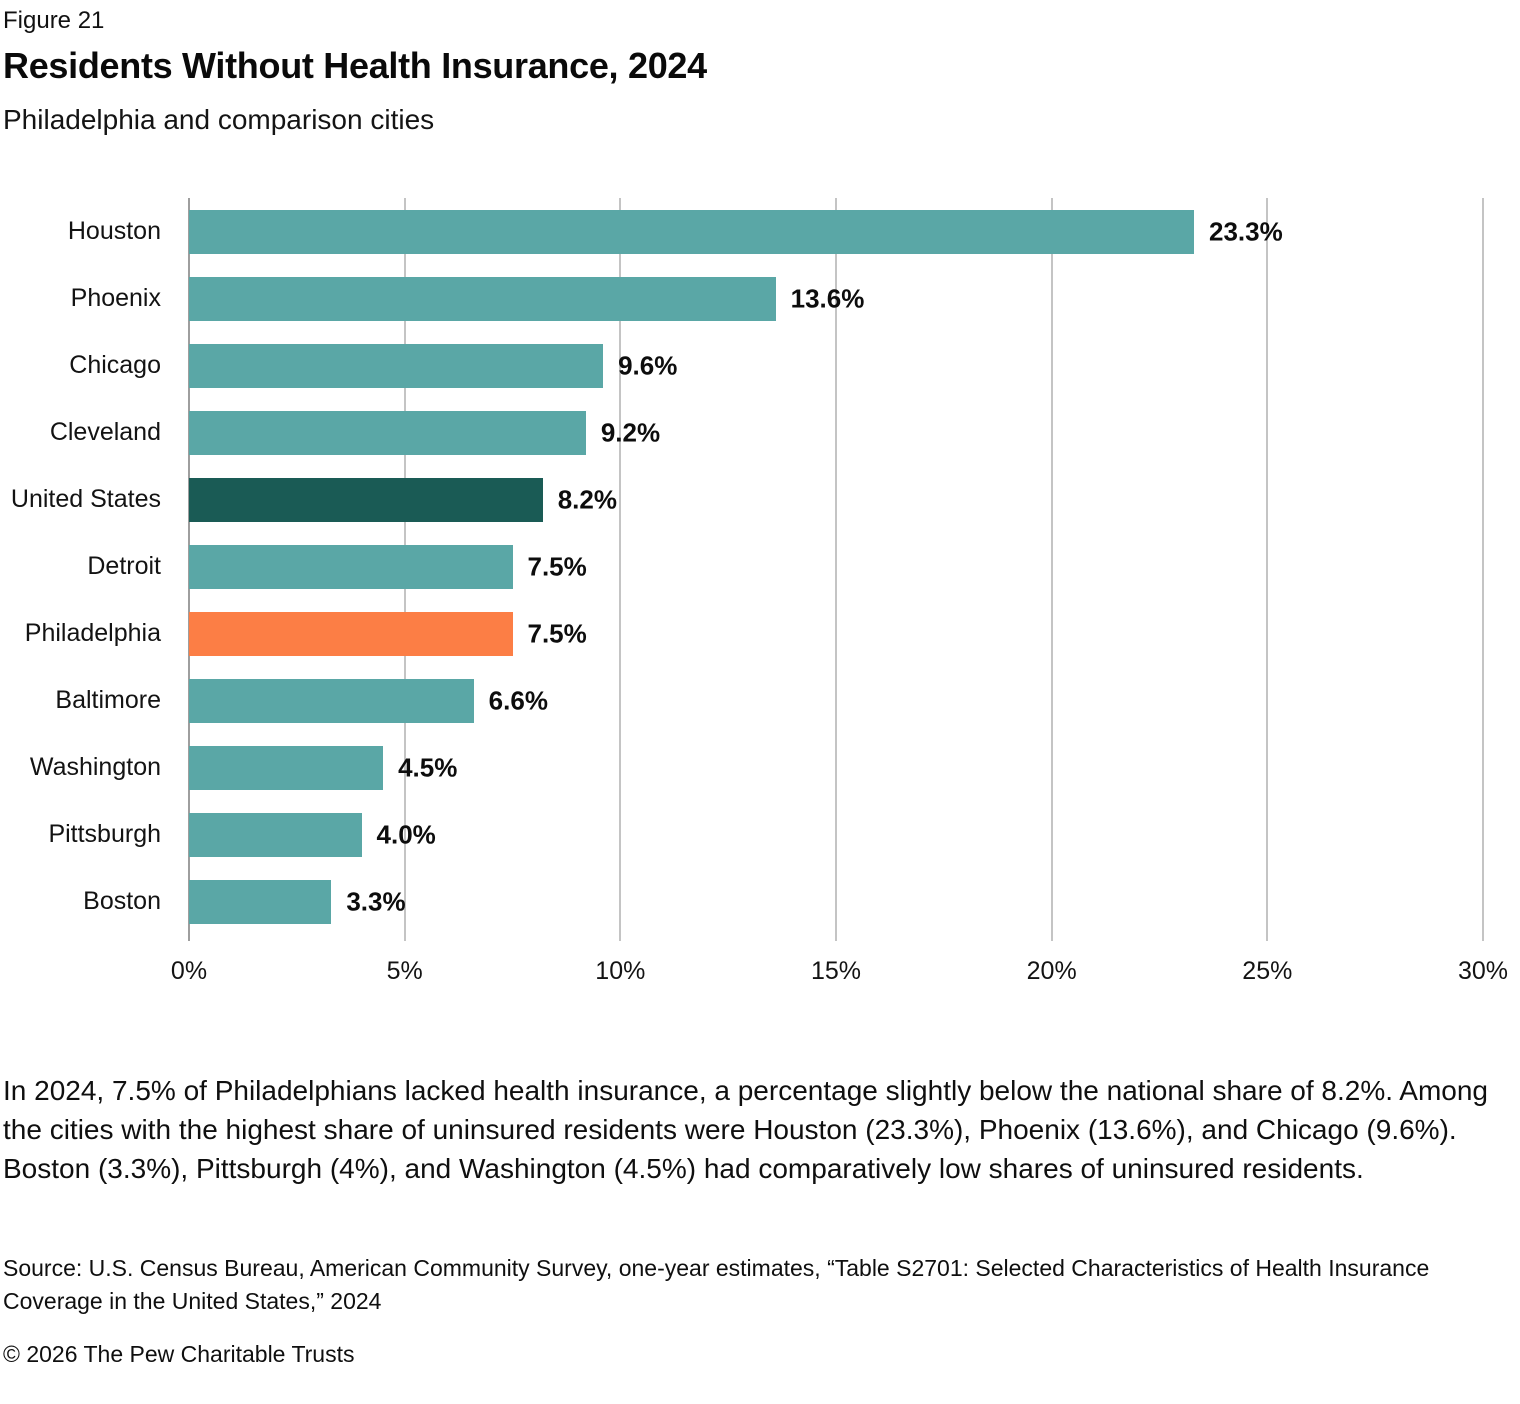 The width and height of the screenshot is (1520, 1404). Describe the element at coordinates (836, 901) in the screenshot. I see `bar-track: 3.3%` at that location.